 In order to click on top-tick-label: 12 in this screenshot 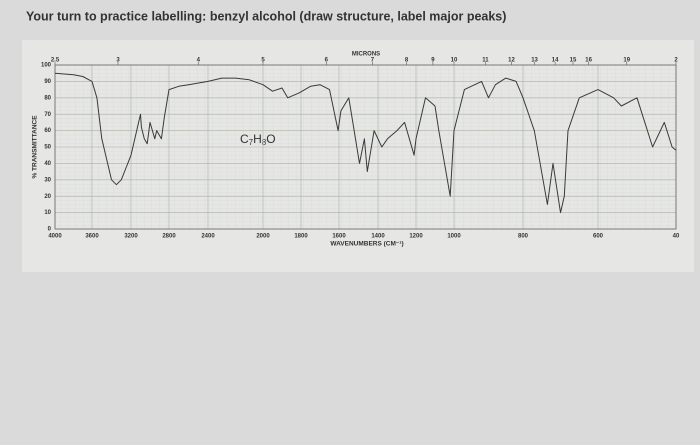, I will do `click(511, 61)`.